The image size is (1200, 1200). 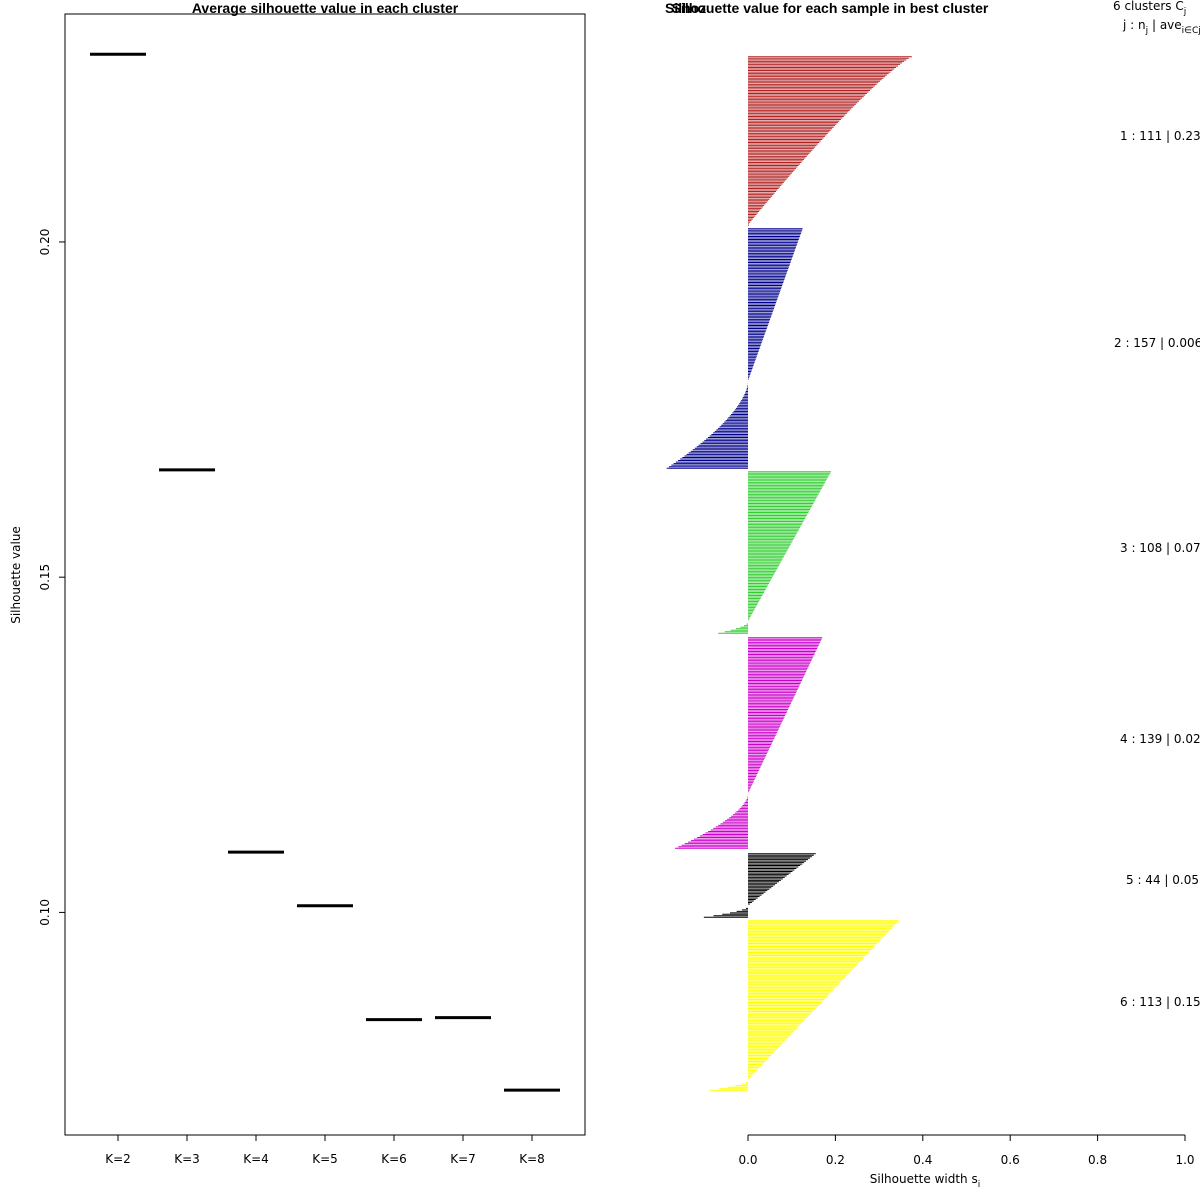 I want to click on x-tick-label: 0.8, so click(x=1097, y=1160).